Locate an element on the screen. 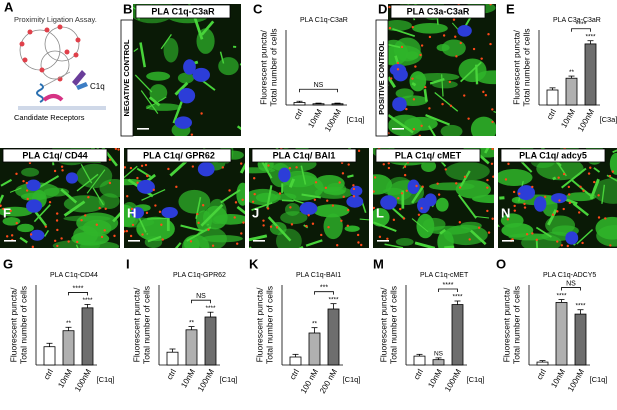 This screenshot has height=410, width=617. image-title: PLA C1q/ BAI1 is located at coordinates (304, 155).